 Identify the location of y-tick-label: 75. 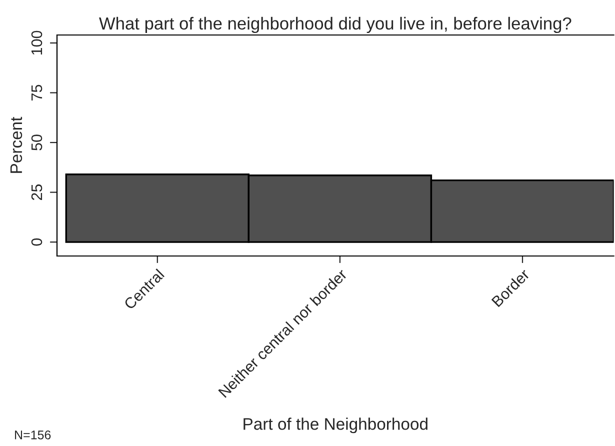
(37, 92).